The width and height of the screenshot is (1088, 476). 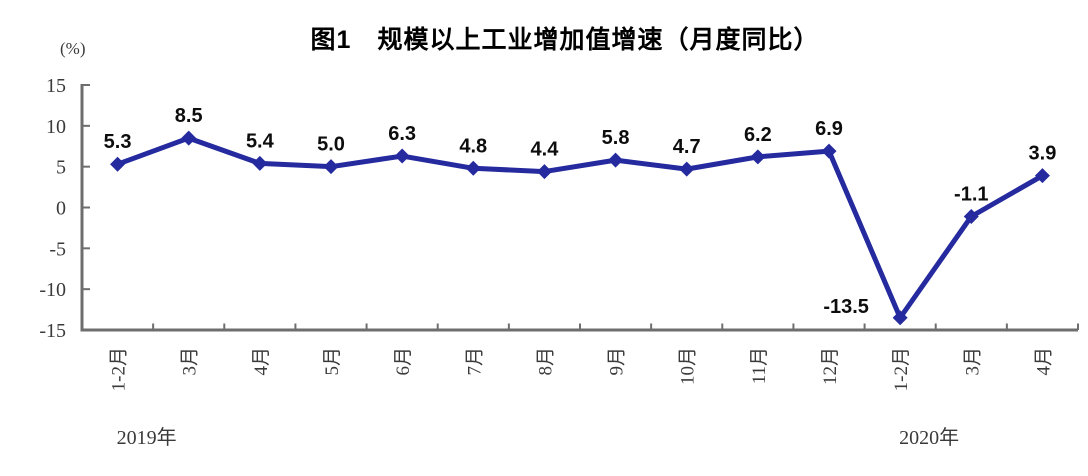 I want to click on data-label: 4.7, so click(x=687, y=147).